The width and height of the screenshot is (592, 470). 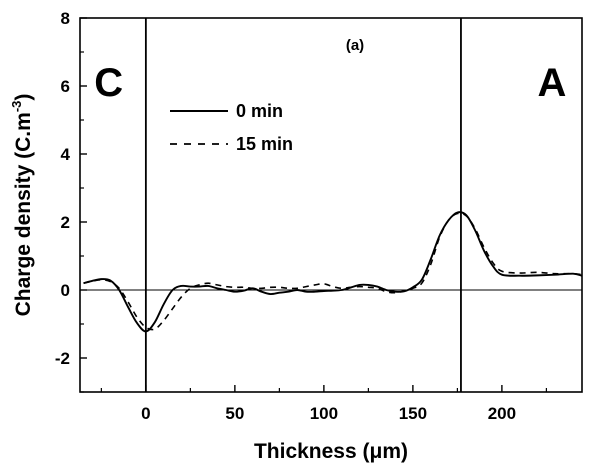 What do you see at coordinates (145, 413) in the screenshot?
I see `x-tick-label: 0` at bounding box center [145, 413].